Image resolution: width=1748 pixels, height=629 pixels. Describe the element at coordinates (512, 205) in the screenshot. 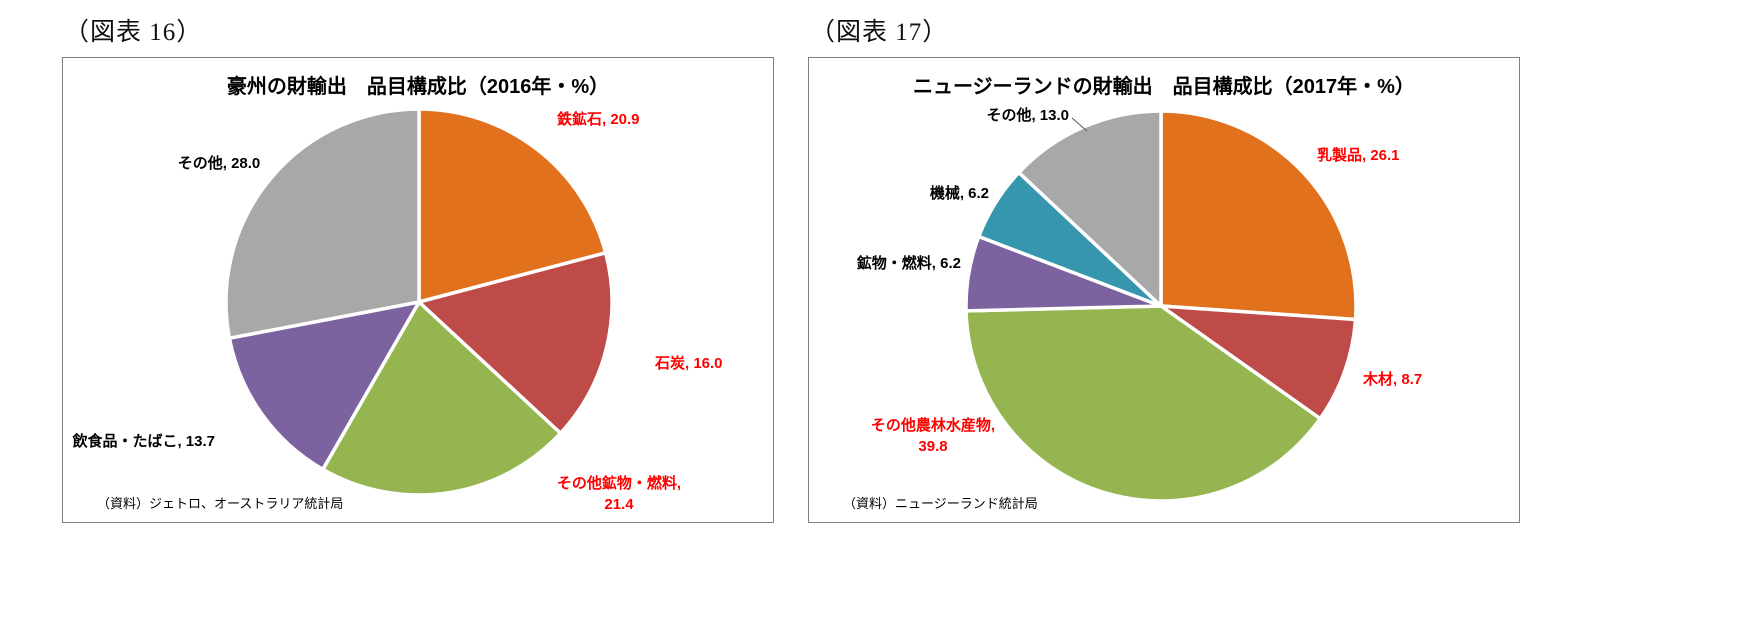

I see `pie-slice-iron-ore` at that location.